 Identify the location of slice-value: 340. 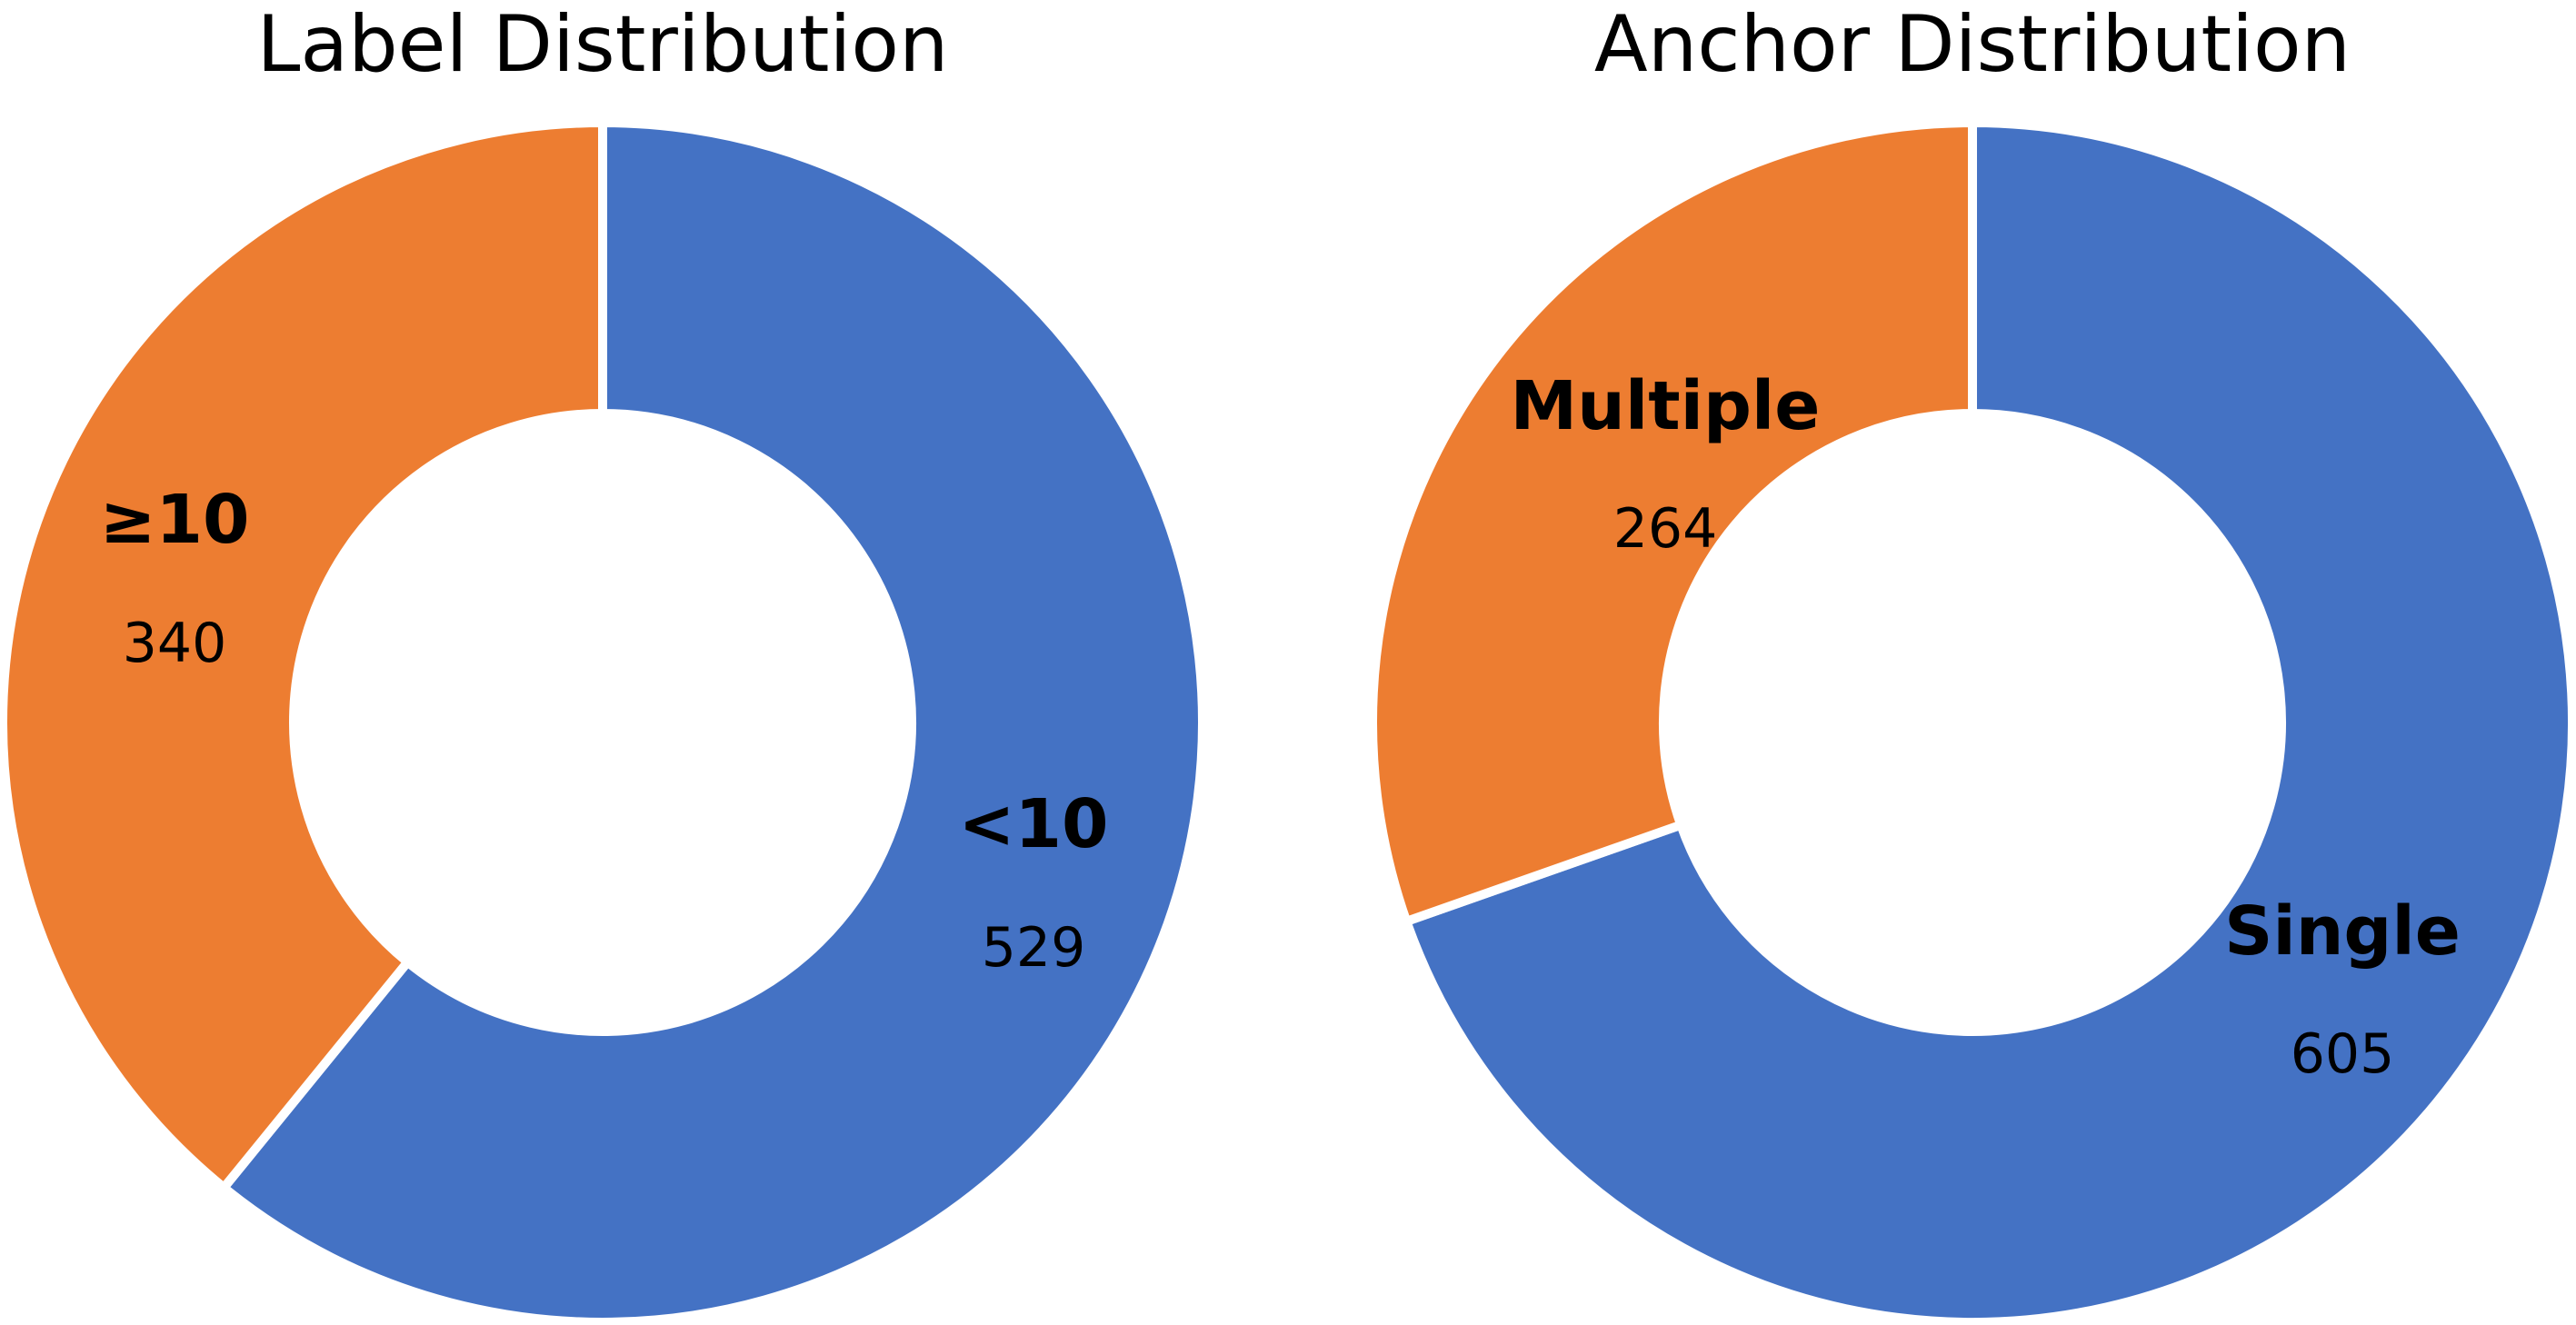
(175, 643).